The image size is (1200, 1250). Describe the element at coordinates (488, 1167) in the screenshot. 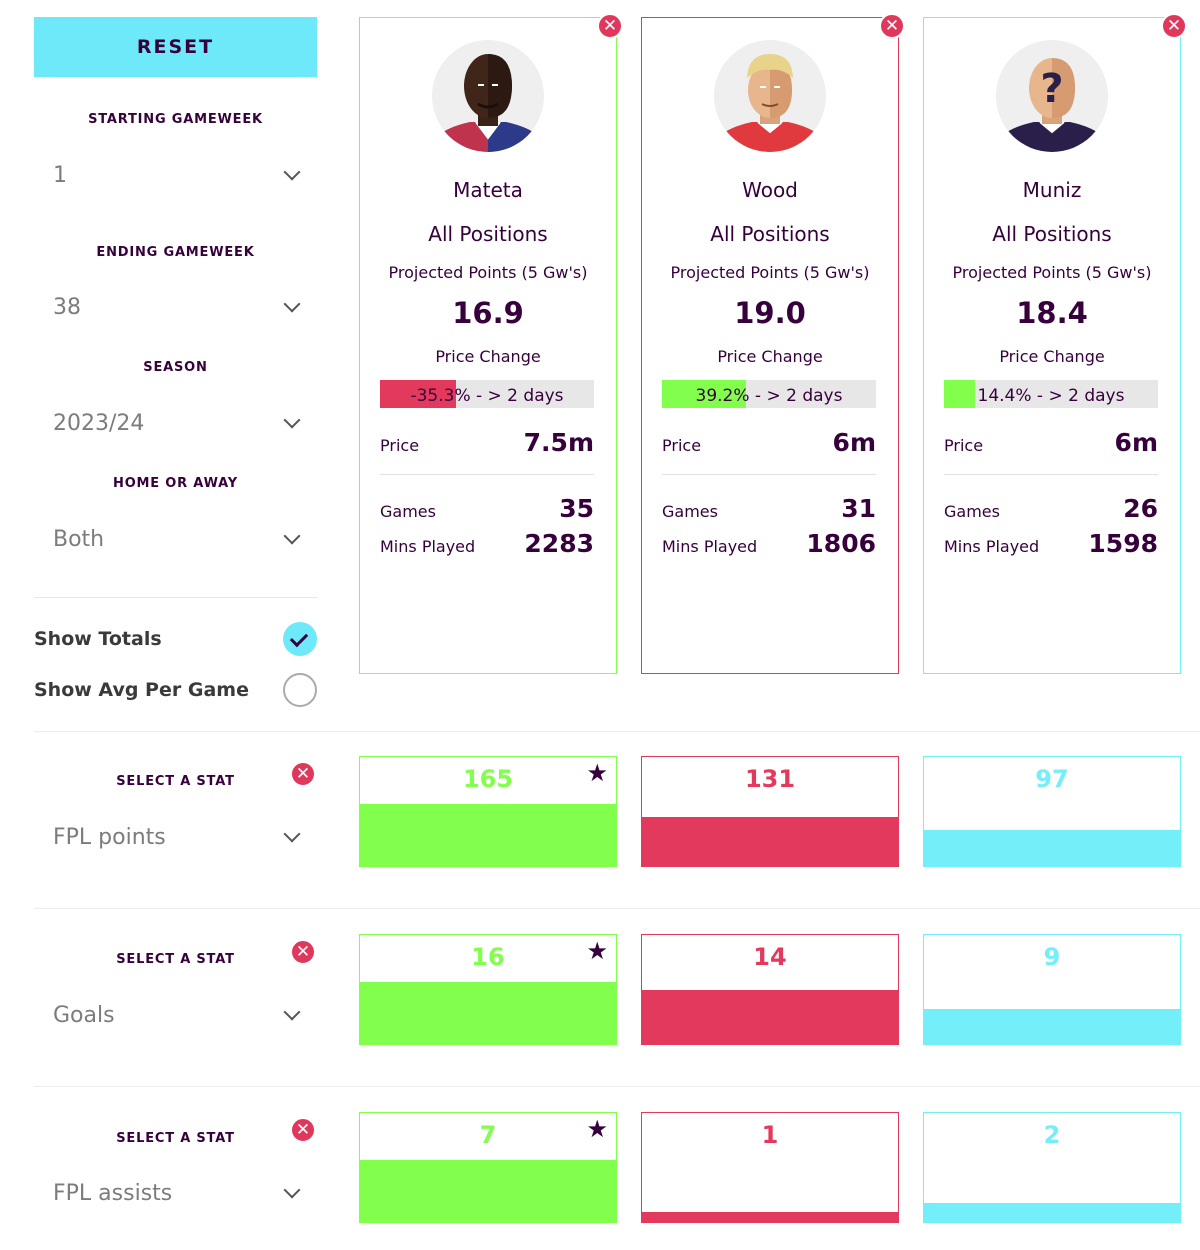

I see `stat-box: 7 ★` at that location.